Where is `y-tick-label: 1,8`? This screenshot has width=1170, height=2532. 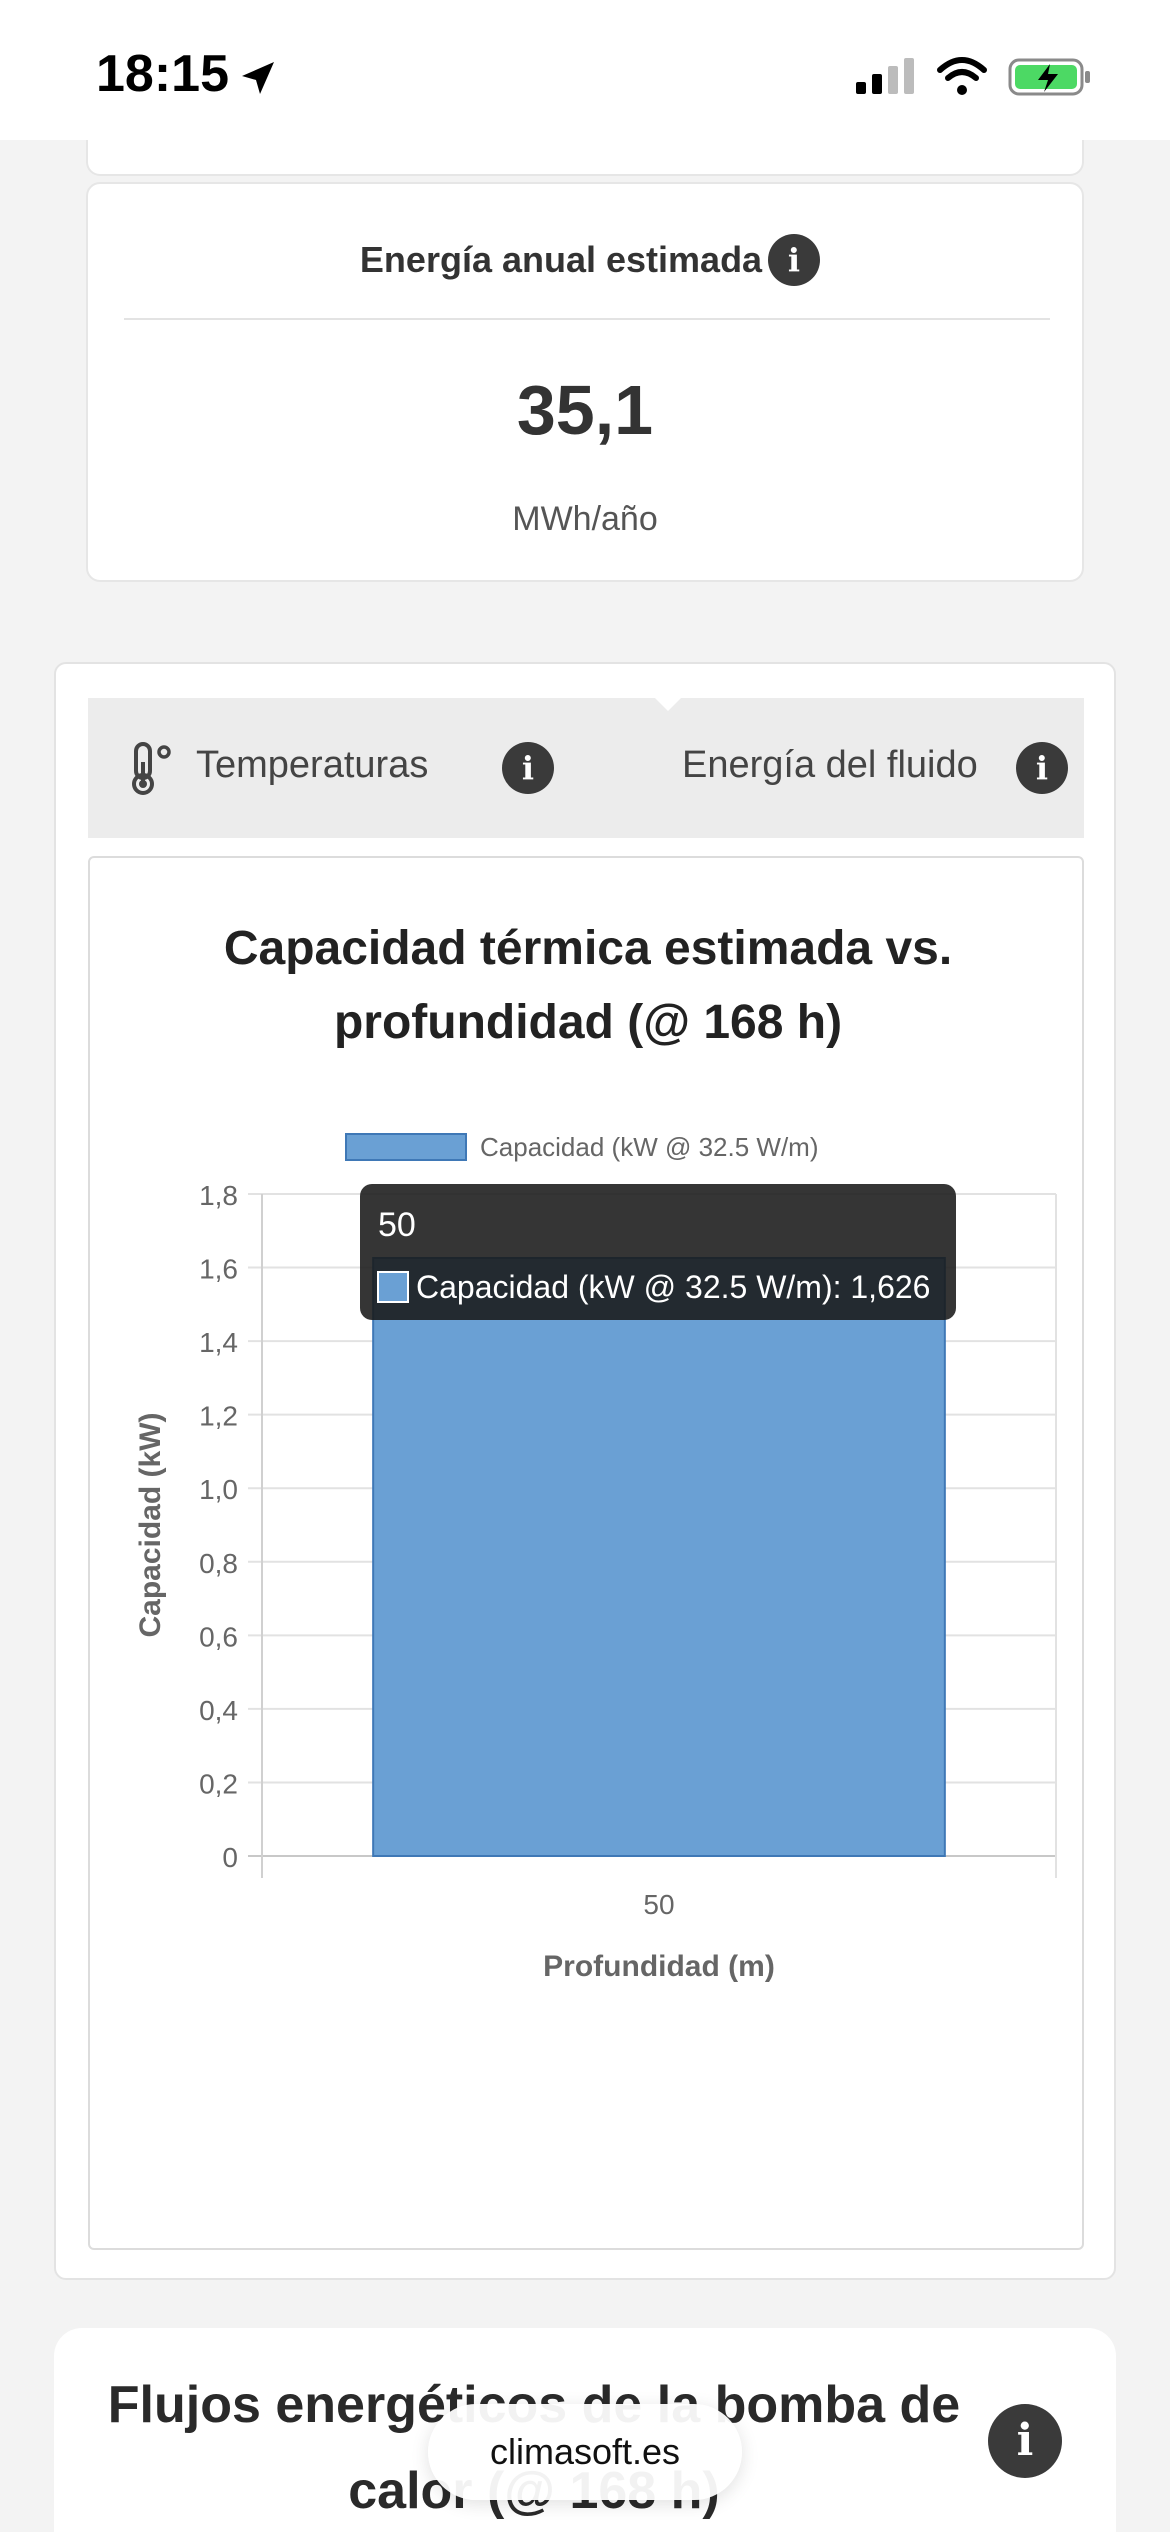
y-tick-label: 1,8 is located at coordinates (218, 1195).